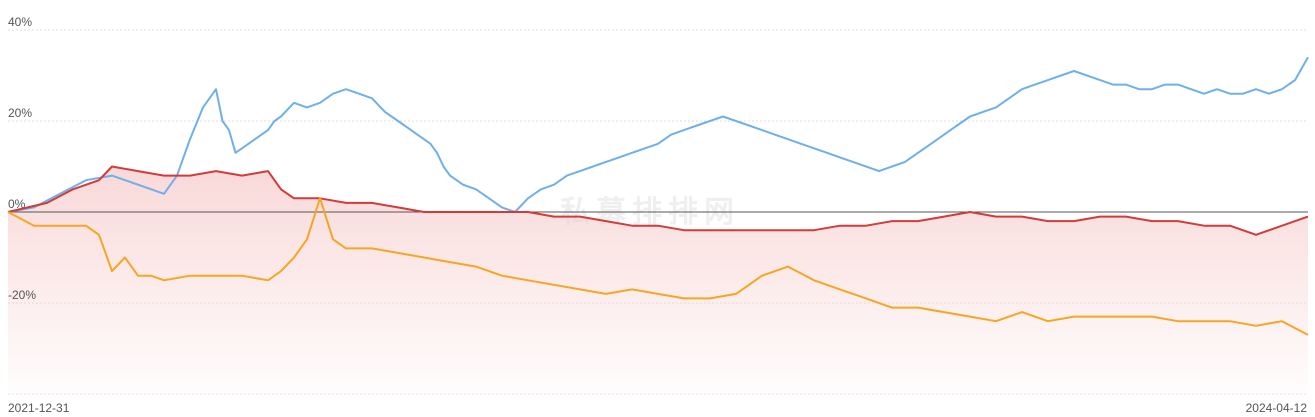  What do you see at coordinates (20, 22) in the screenshot?
I see `y-tick-label: 40%` at bounding box center [20, 22].